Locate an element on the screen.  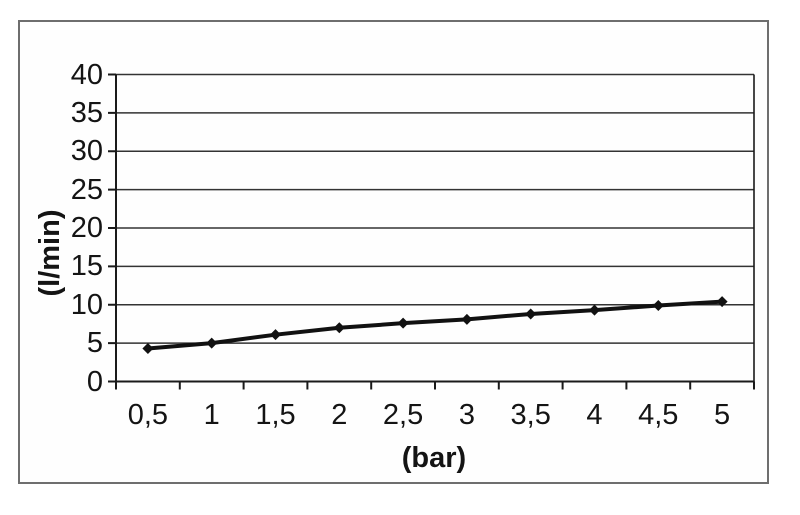
y-tick-label: 5 is located at coordinates (94, 343).